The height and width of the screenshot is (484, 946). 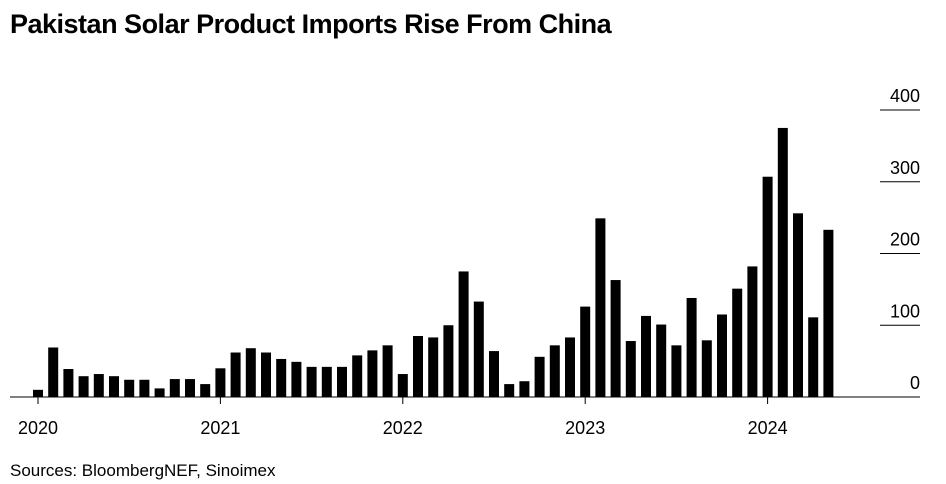 What do you see at coordinates (905, 168) in the screenshot?
I see `y-tick-label: 300` at bounding box center [905, 168].